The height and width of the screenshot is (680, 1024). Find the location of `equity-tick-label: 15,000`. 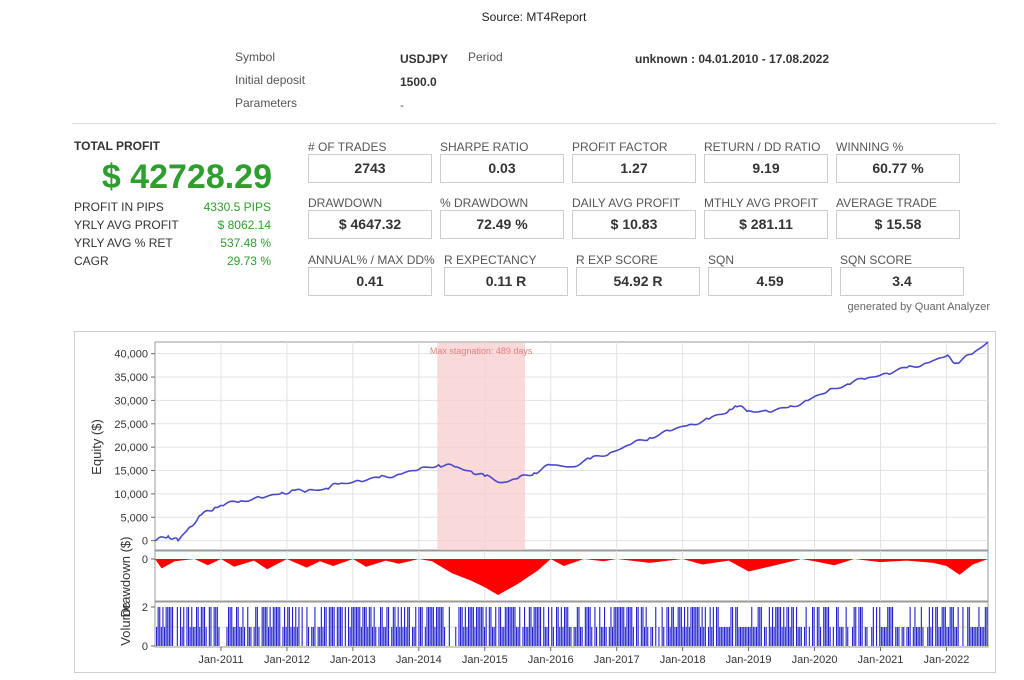

equity-tick-label: 15,000 is located at coordinates (131, 472).